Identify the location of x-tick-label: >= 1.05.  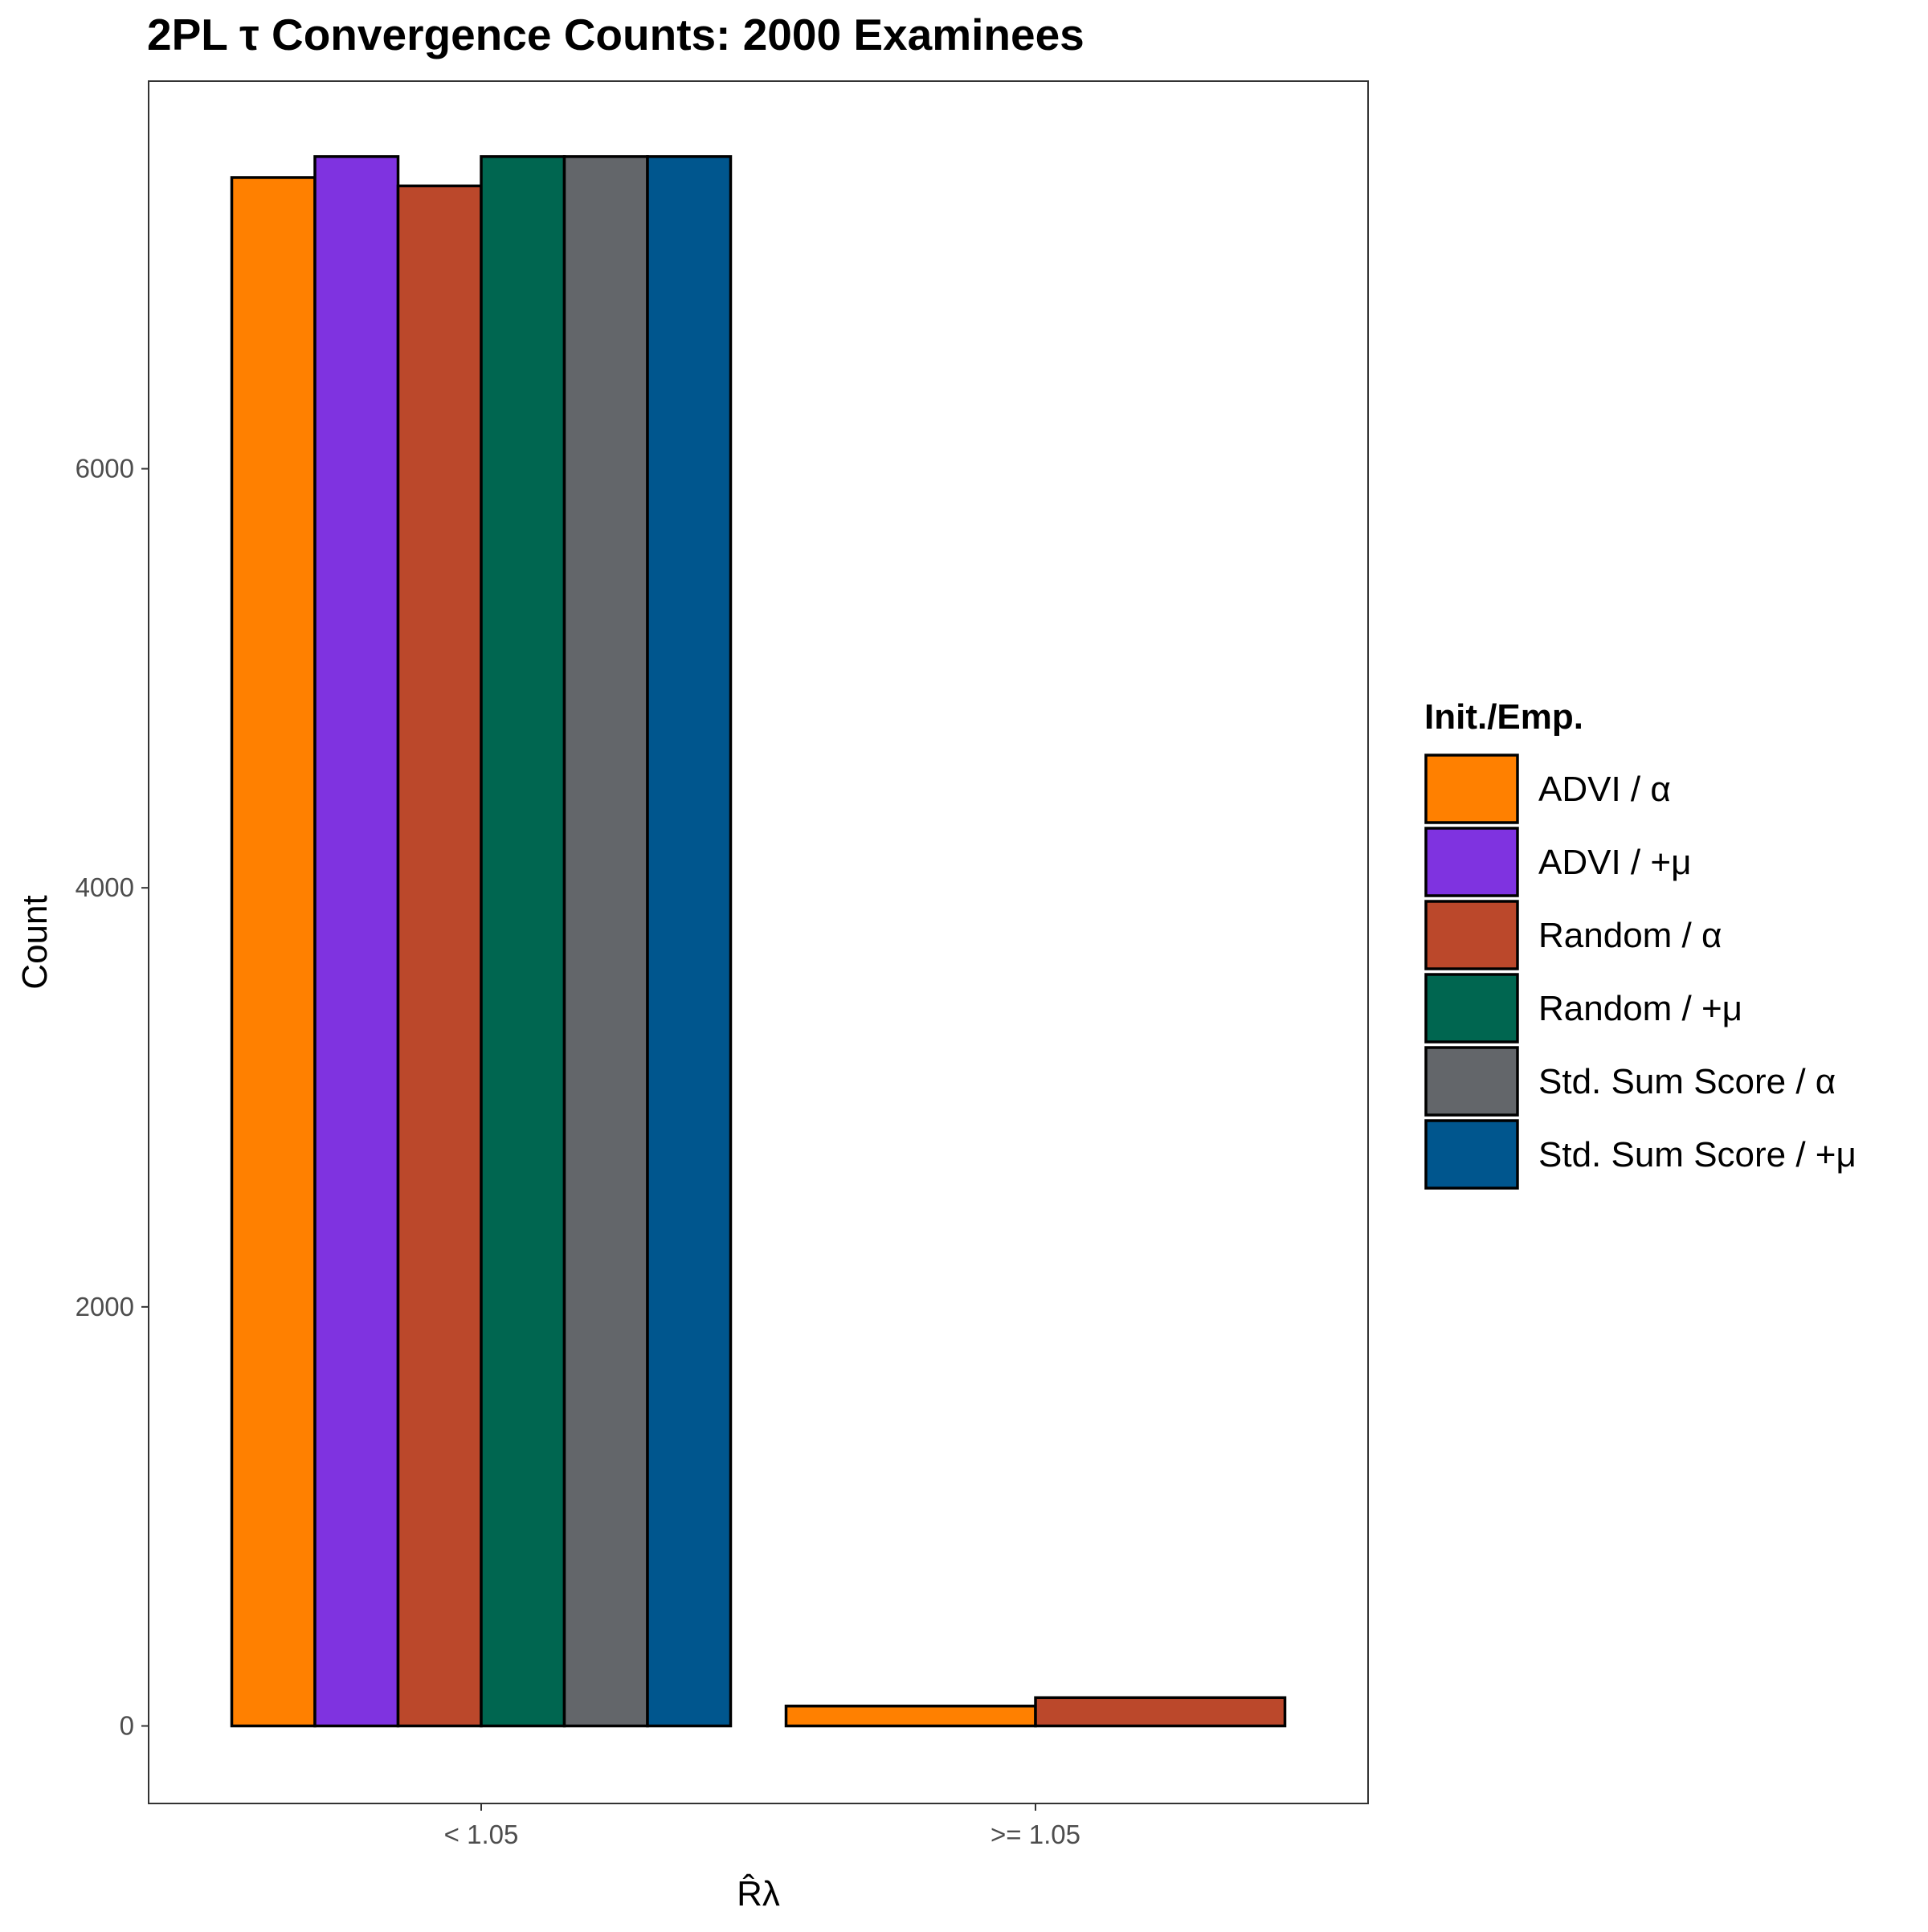
(1035, 1834).